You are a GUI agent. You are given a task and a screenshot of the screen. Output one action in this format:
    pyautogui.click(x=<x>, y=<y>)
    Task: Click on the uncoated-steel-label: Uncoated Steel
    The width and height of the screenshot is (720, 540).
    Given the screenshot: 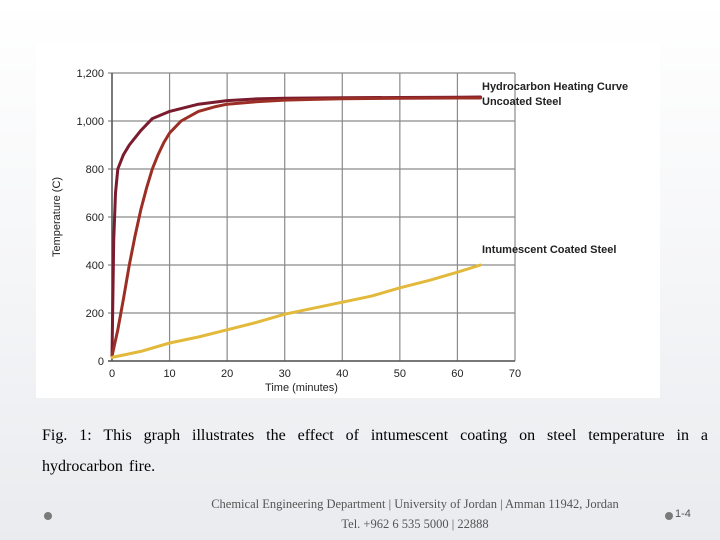 What is the action you would take?
    pyautogui.click(x=521, y=102)
    